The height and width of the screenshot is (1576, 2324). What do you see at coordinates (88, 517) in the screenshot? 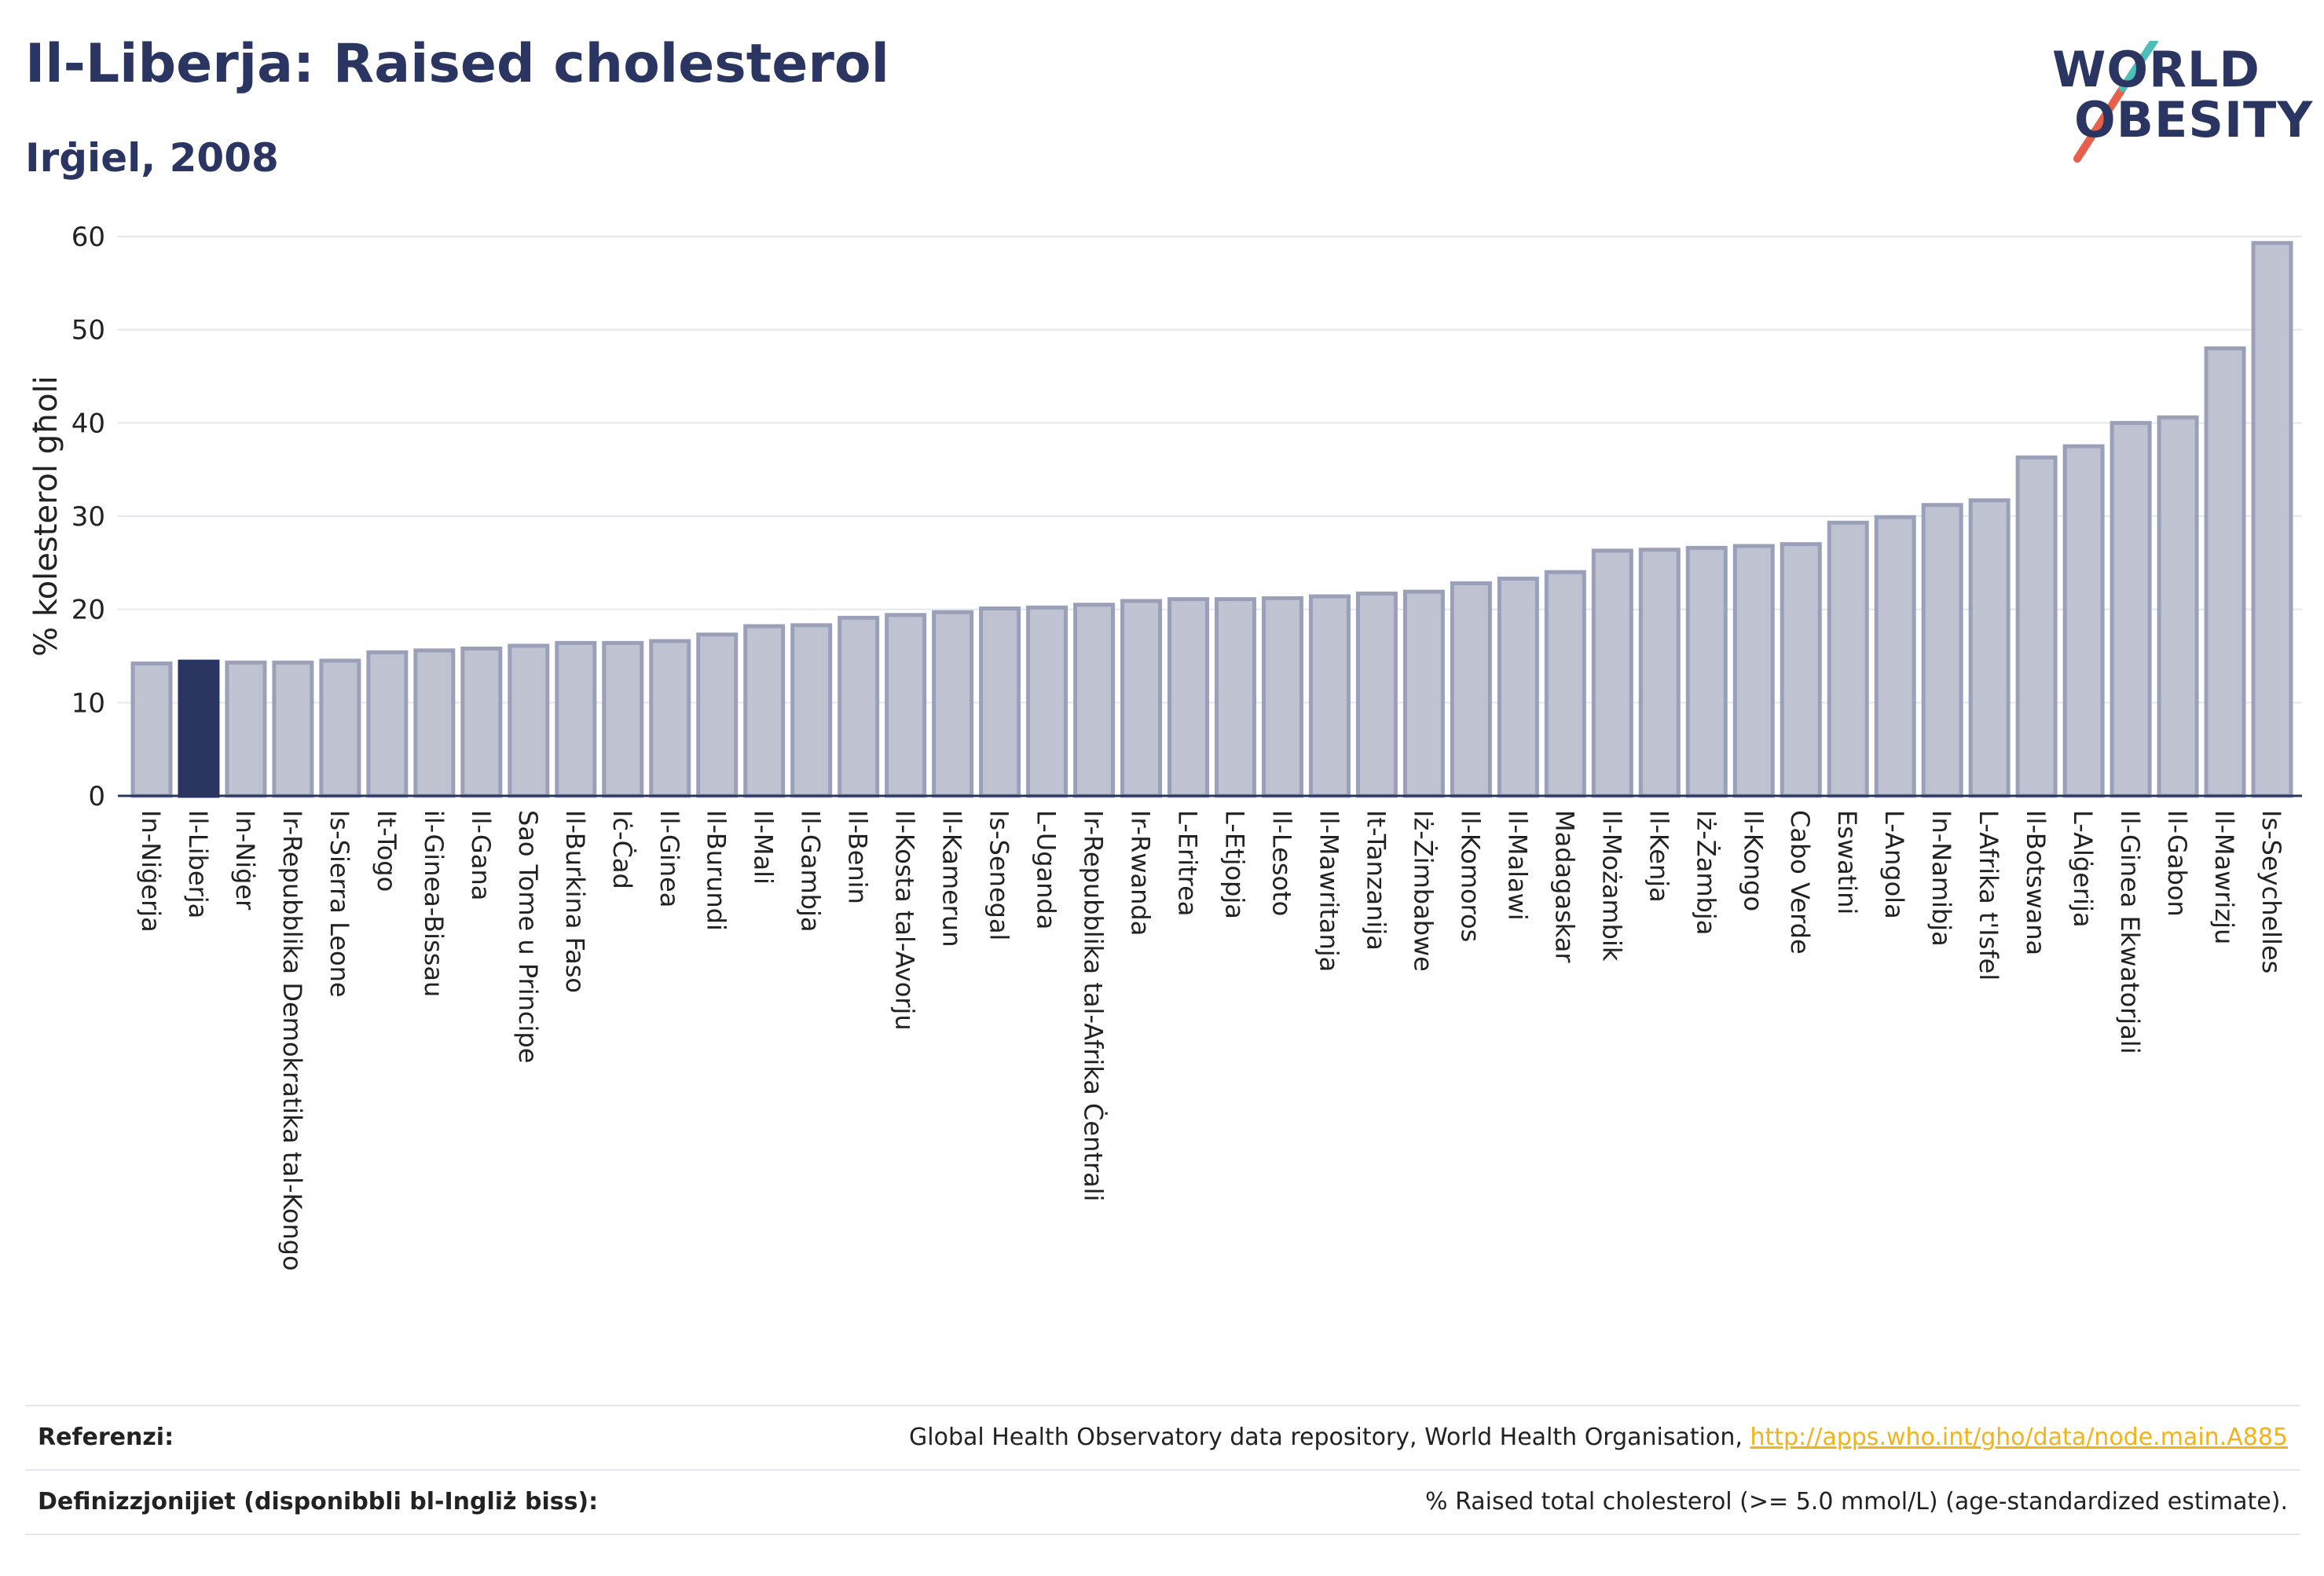
I see `y-tick-label: 30` at bounding box center [88, 517].